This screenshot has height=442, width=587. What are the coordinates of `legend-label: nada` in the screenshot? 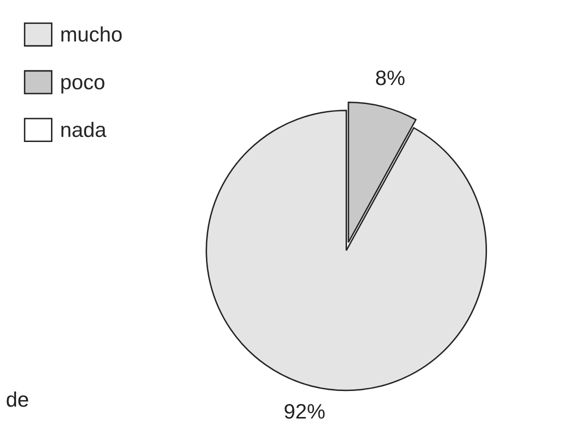 It's located at (83, 130).